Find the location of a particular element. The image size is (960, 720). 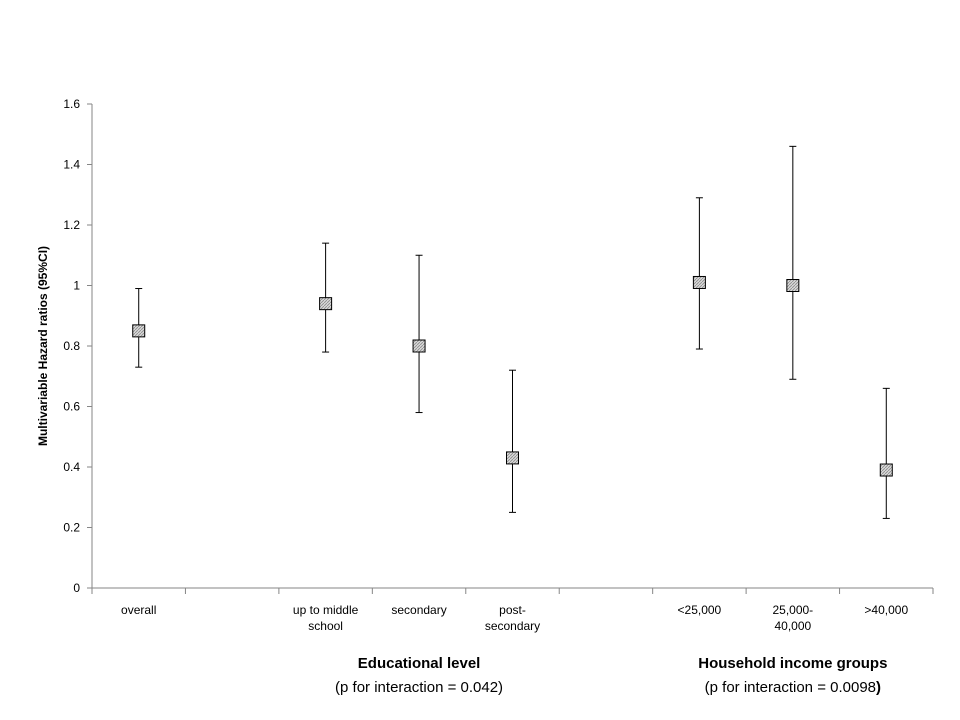

y-tick-label: 1.2 is located at coordinates (71, 225).